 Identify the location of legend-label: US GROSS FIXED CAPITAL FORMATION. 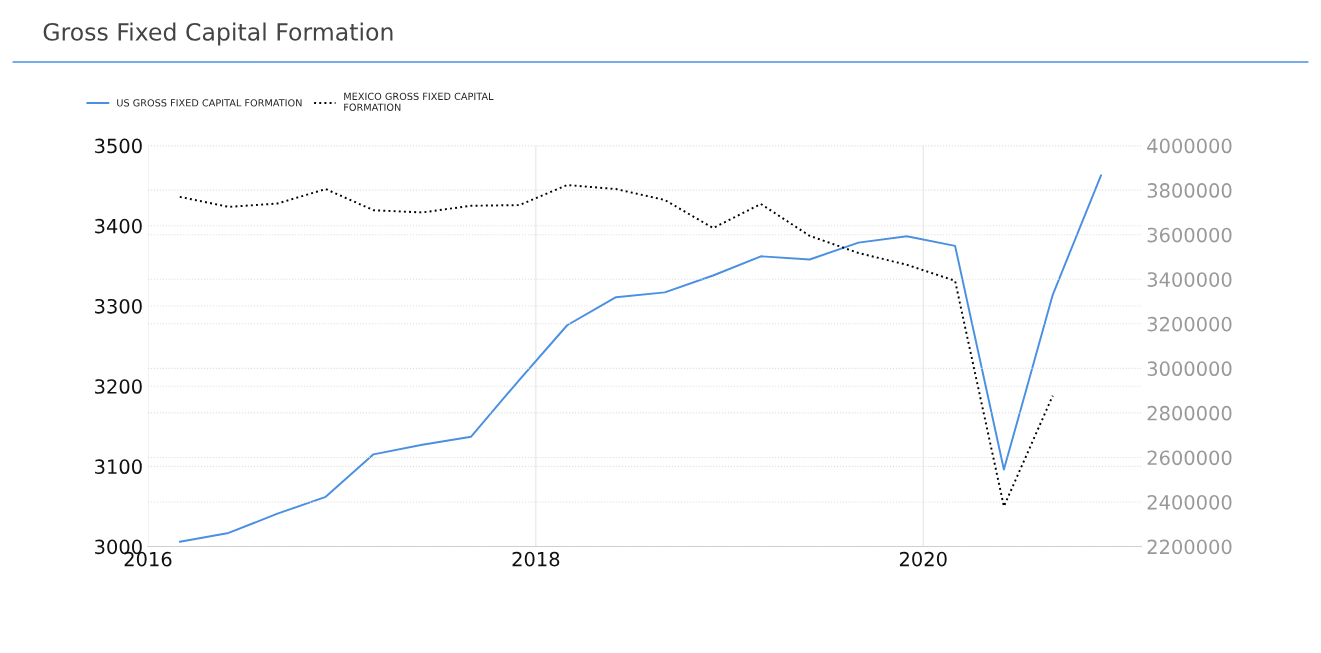
(209, 103).